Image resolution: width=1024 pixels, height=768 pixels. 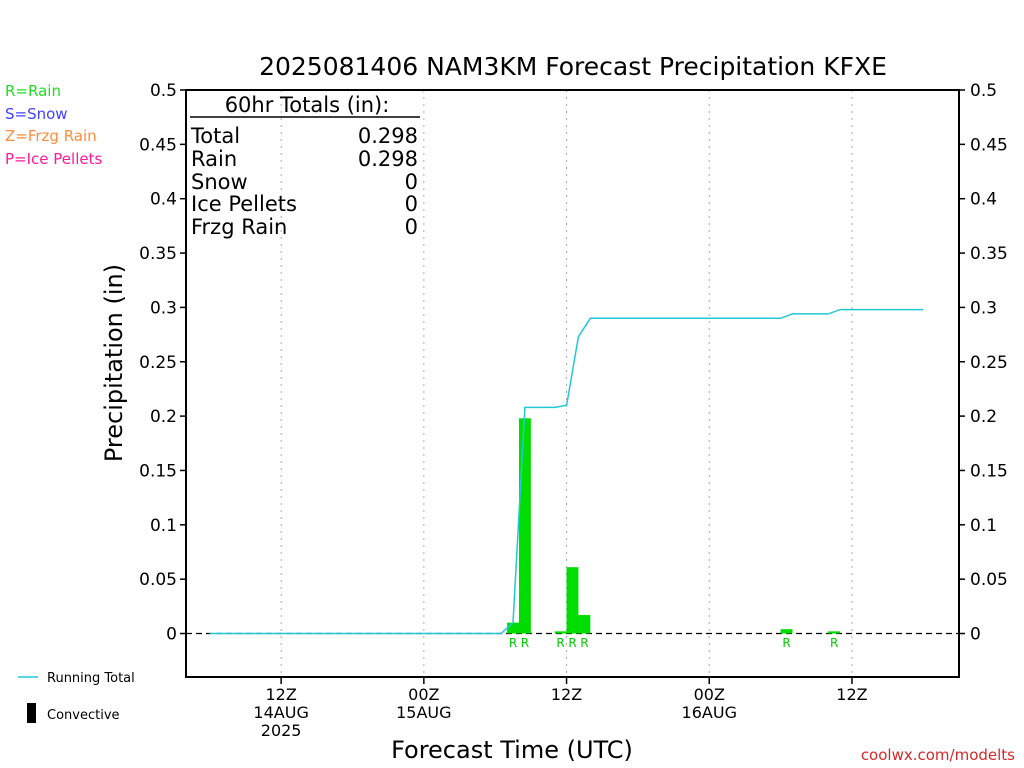 I want to click on totals-label-snow: Snow, so click(x=219, y=182).